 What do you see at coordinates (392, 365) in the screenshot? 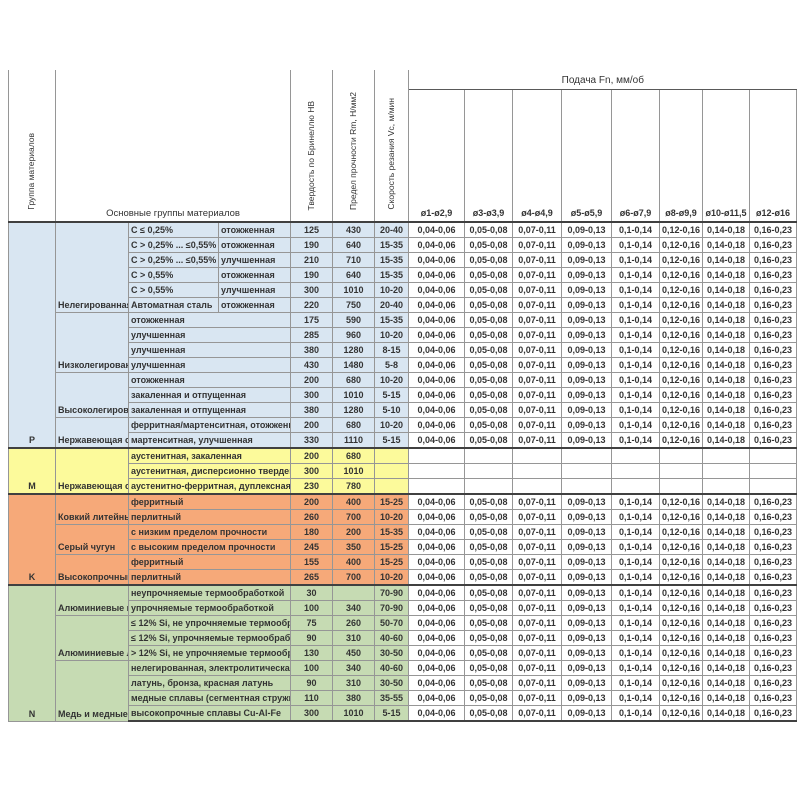
I see `cutting-speed-value: 5-8` at bounding box center [392, 365].